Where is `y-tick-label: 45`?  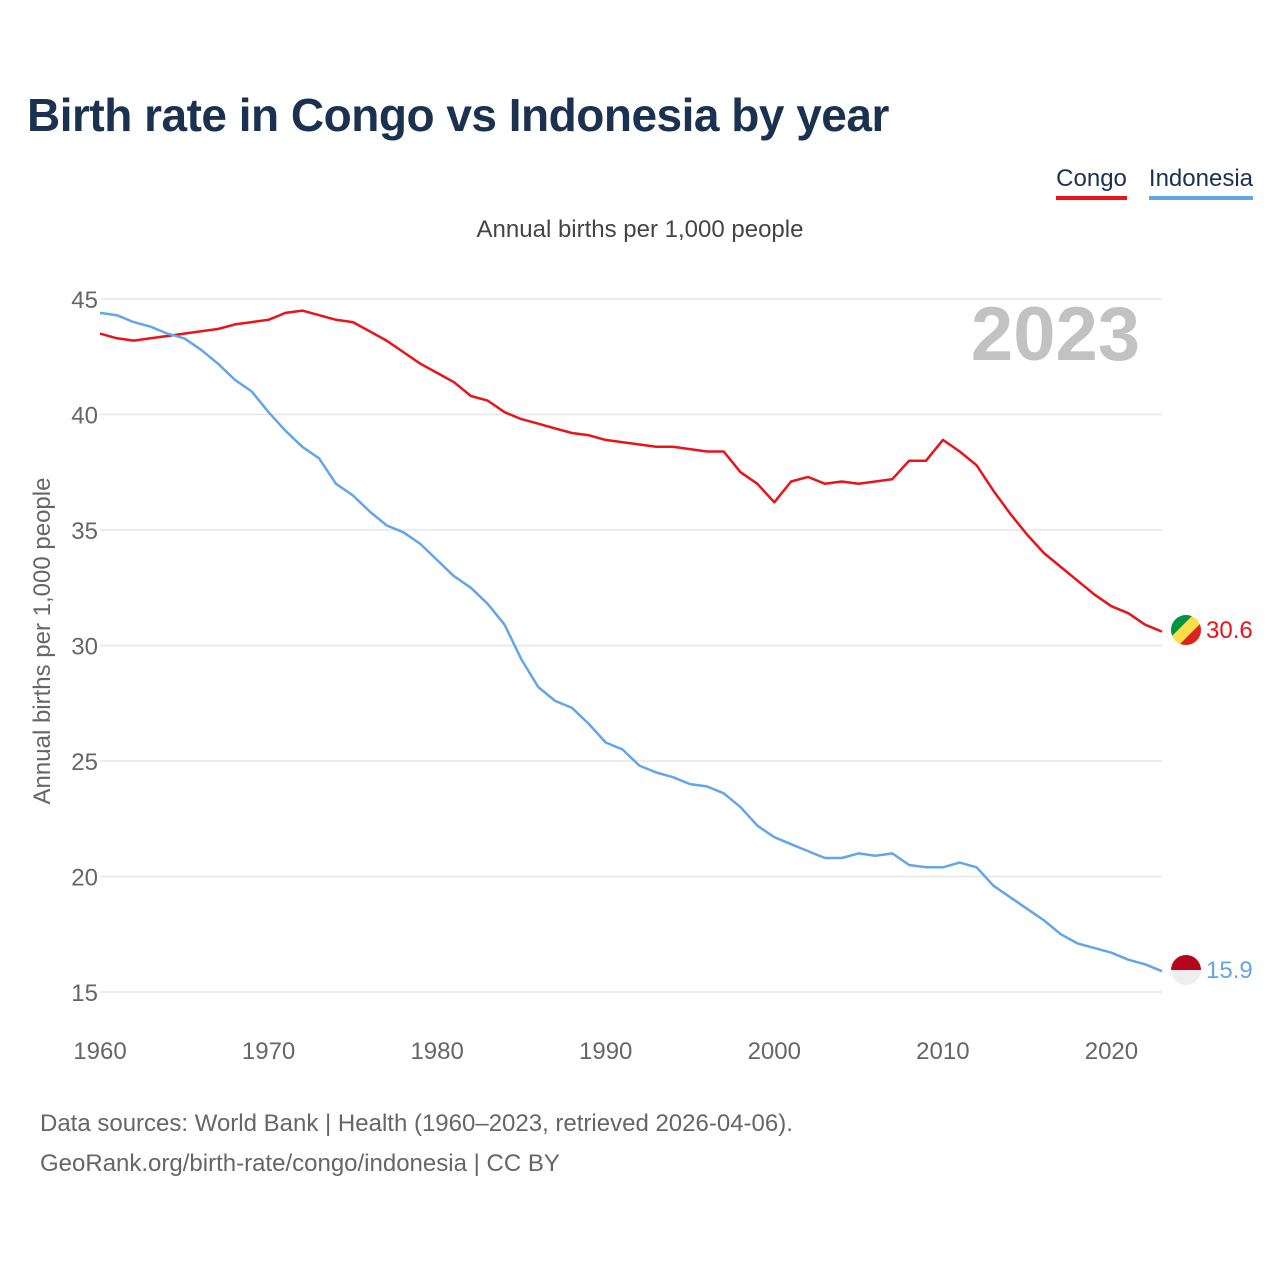
y-tick-label: 45 is located at coordinates (84, 300).